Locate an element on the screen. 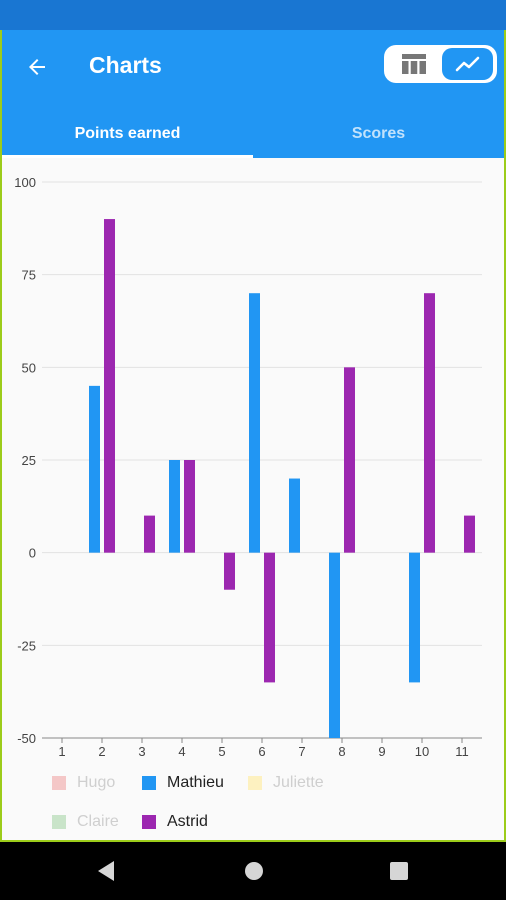 The height and width of the screenshot is (900, 506). back-nav-icon is located at coordinates (106, 871).